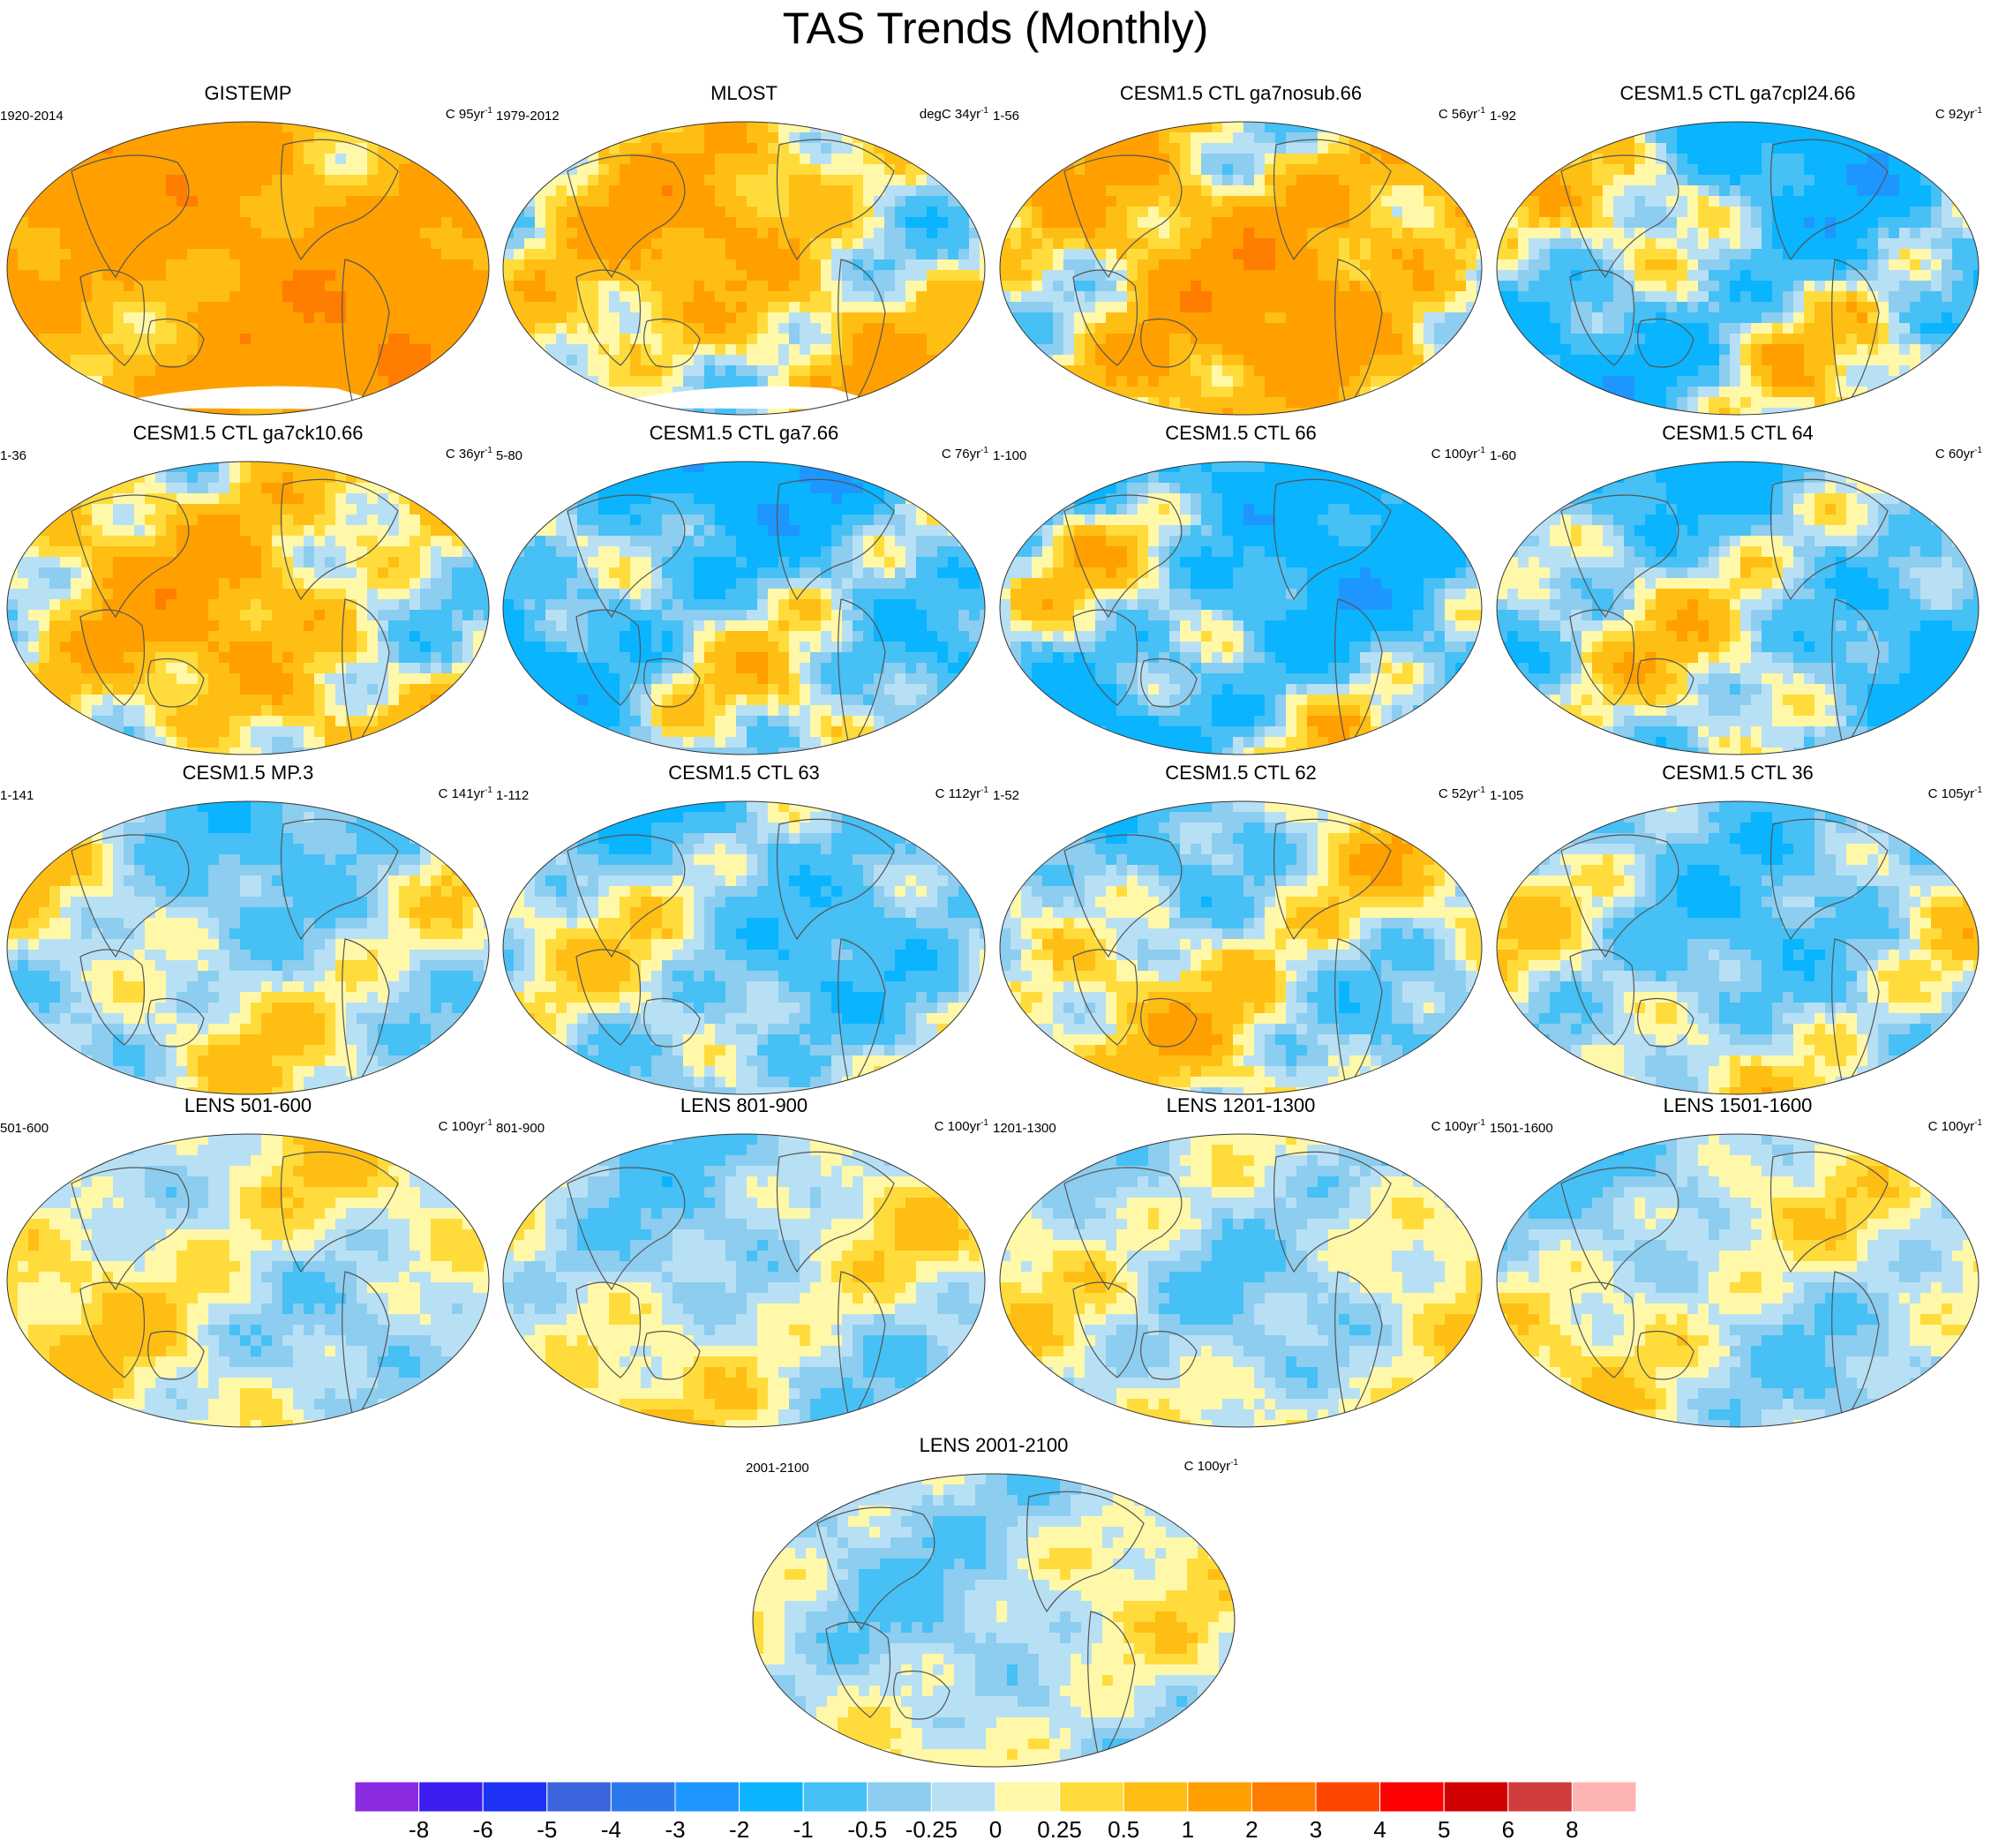  I want to click on panel-period: 1920-2014, so click(32, 116).